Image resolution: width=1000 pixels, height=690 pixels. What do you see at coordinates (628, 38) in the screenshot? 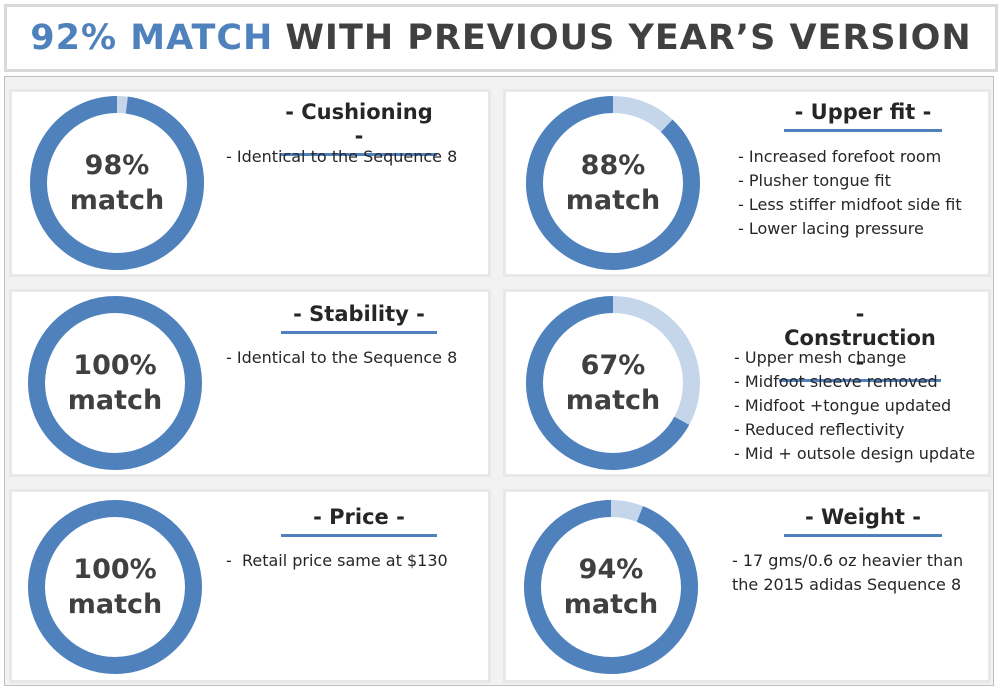
I see `title-rest: WITH PREVIOUS YEAR’S VERSION` at bounding box center [628, 38].